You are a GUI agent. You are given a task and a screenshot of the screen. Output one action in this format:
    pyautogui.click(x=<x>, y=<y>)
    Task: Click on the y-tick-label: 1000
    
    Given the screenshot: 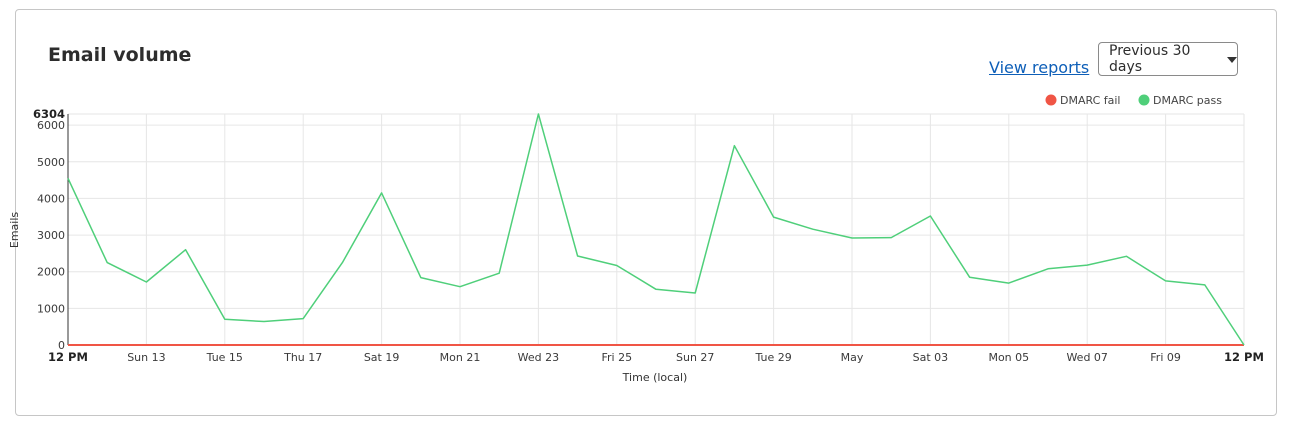 What is the action you would take?
    pyautogui.click(x=51, y=308)
    